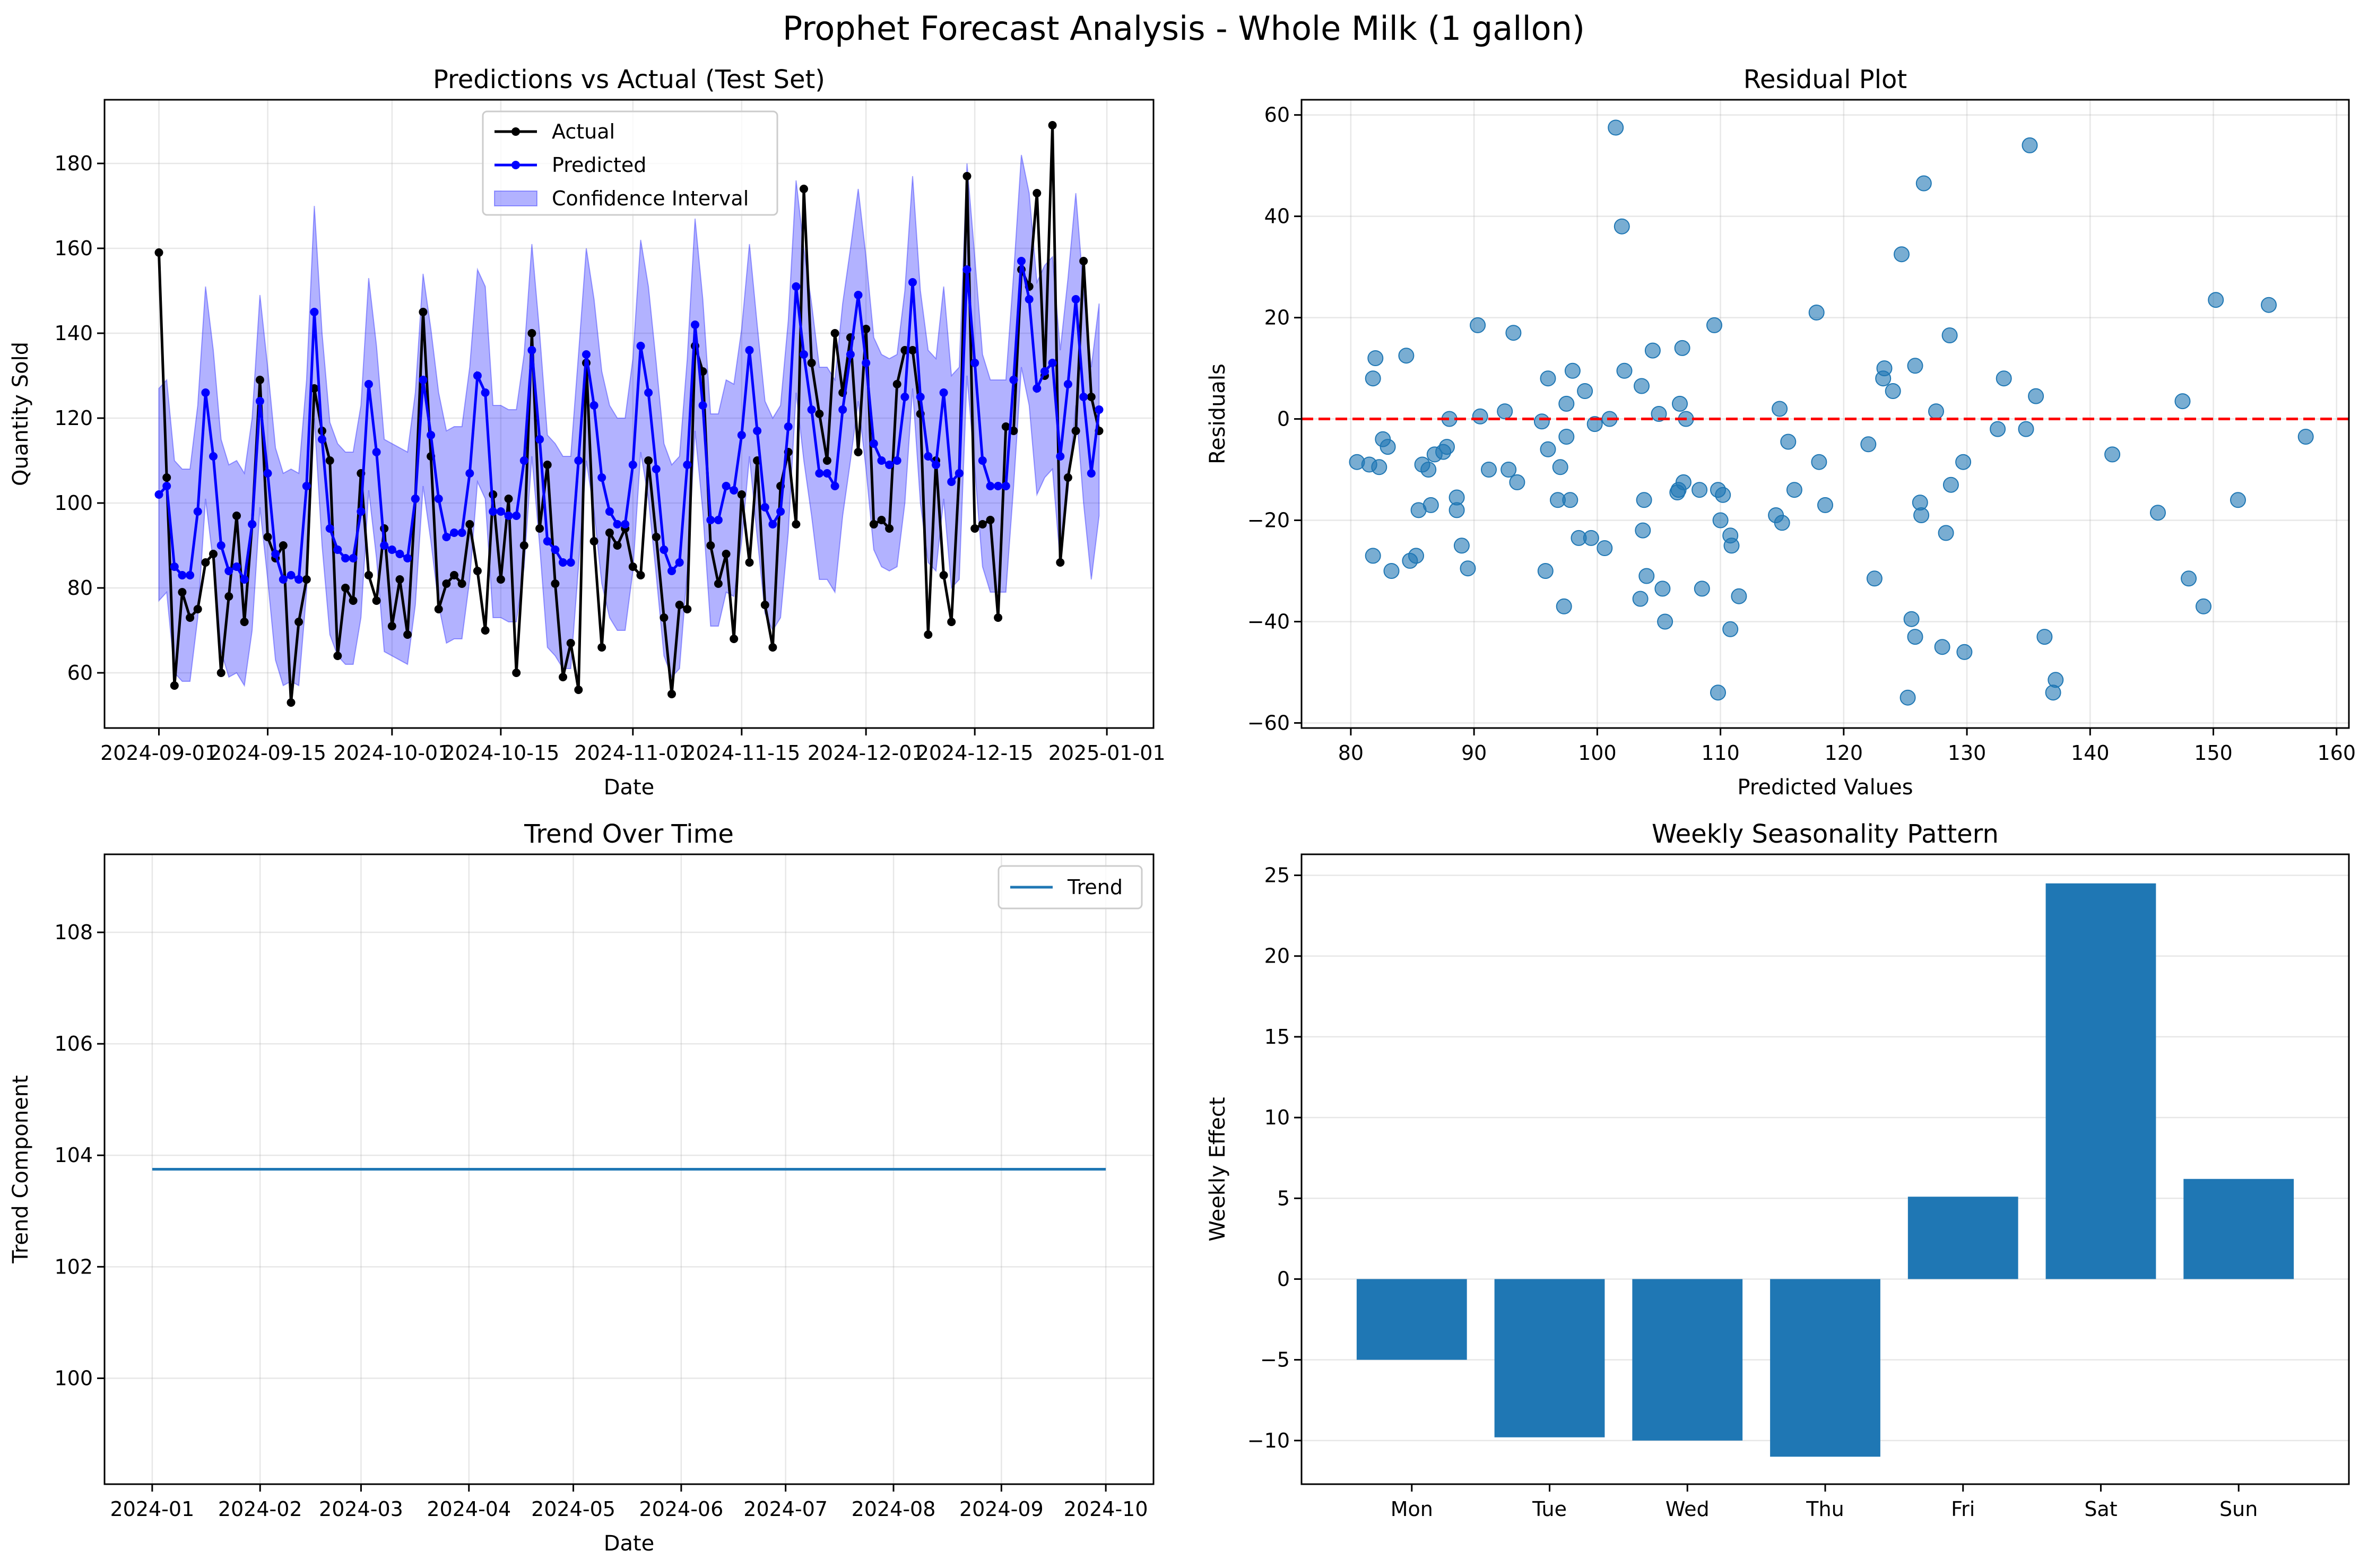 Image resolution: width=2368 pixels, height=1568 pixels. I want to click on y-axis-label: Residuals, so click(1217, 413).